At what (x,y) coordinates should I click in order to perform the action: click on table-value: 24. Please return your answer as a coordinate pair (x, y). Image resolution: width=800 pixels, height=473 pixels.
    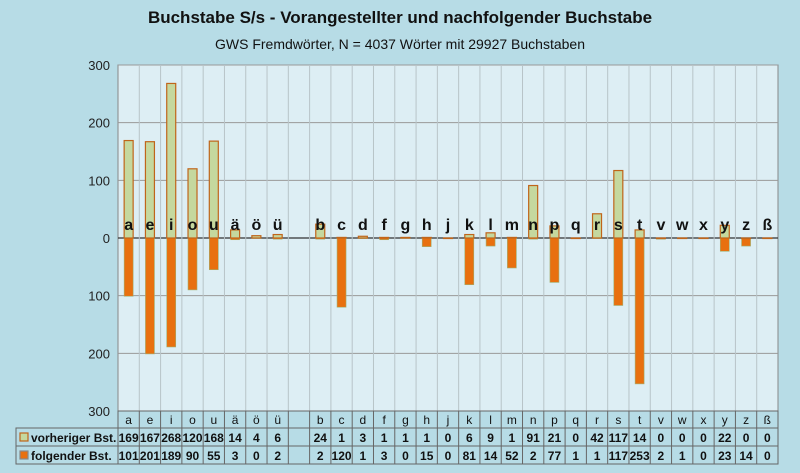
    Looking at the image, I should click on (321, 438).